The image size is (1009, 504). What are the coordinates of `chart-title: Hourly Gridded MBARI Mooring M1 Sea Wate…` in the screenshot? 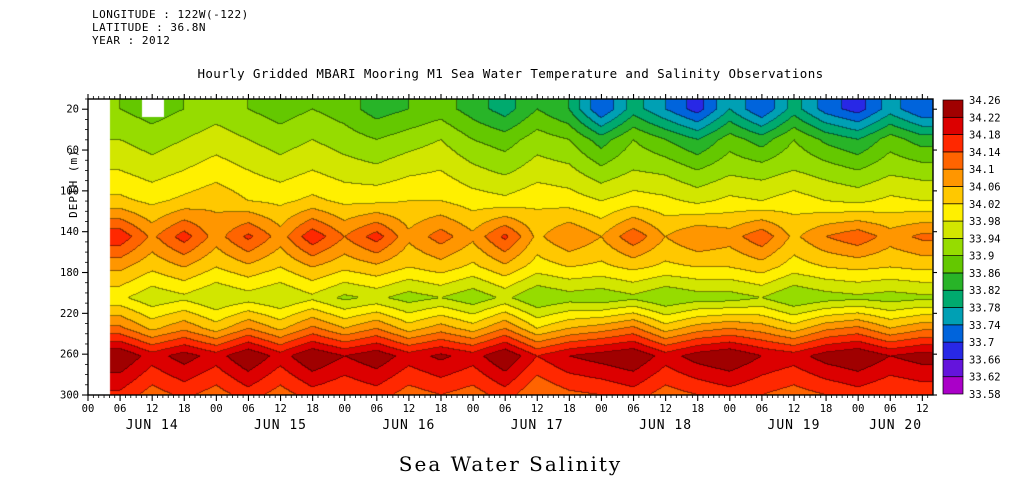 It's located at (510, 73).